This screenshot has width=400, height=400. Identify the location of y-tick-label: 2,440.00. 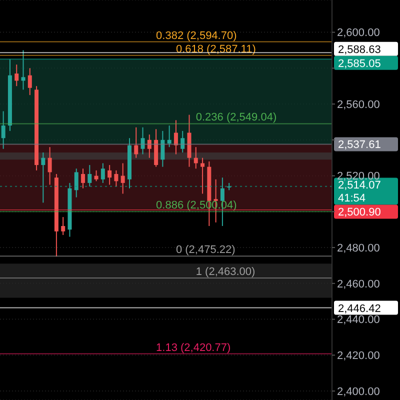
(358, 320).